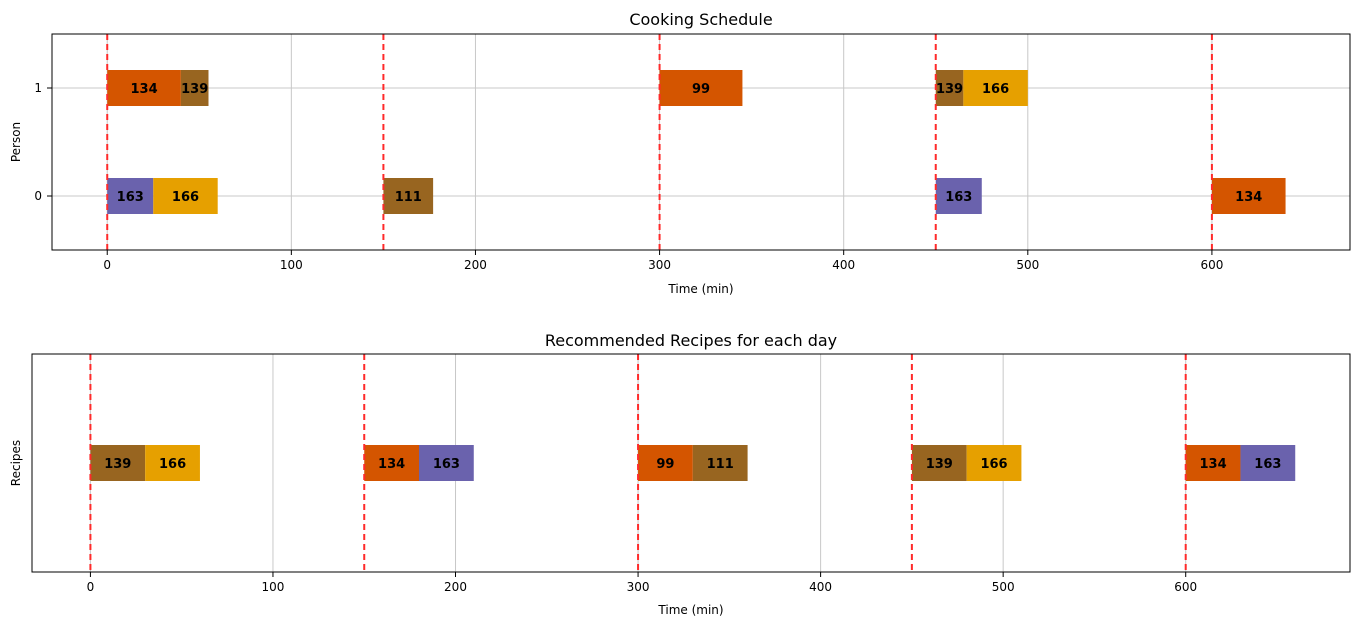 This screenshot has width=1368, height=631. Describe the element at coordinates (700, 19) in the screenshot. I see `chart-title: Cooking Schedule` at that location.